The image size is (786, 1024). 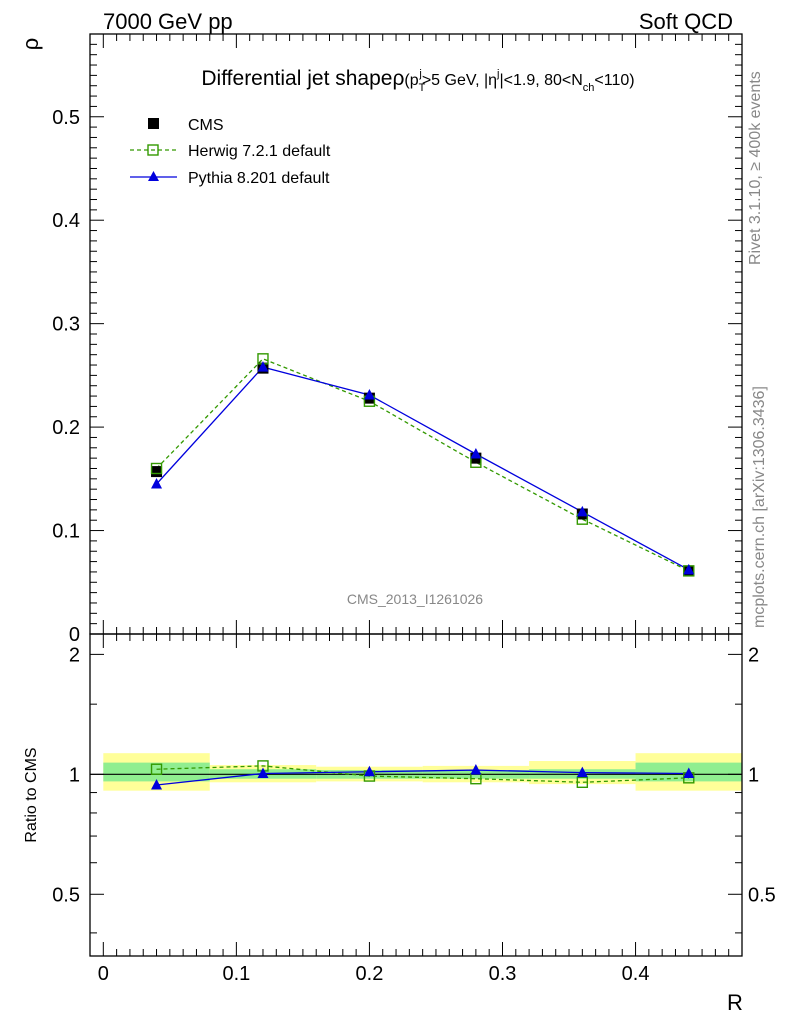 What do you see at coordinates (168, 21) in the screenshot?
I see `header-left-label: 7000 GeV pp` at bounding box center [168, 21].